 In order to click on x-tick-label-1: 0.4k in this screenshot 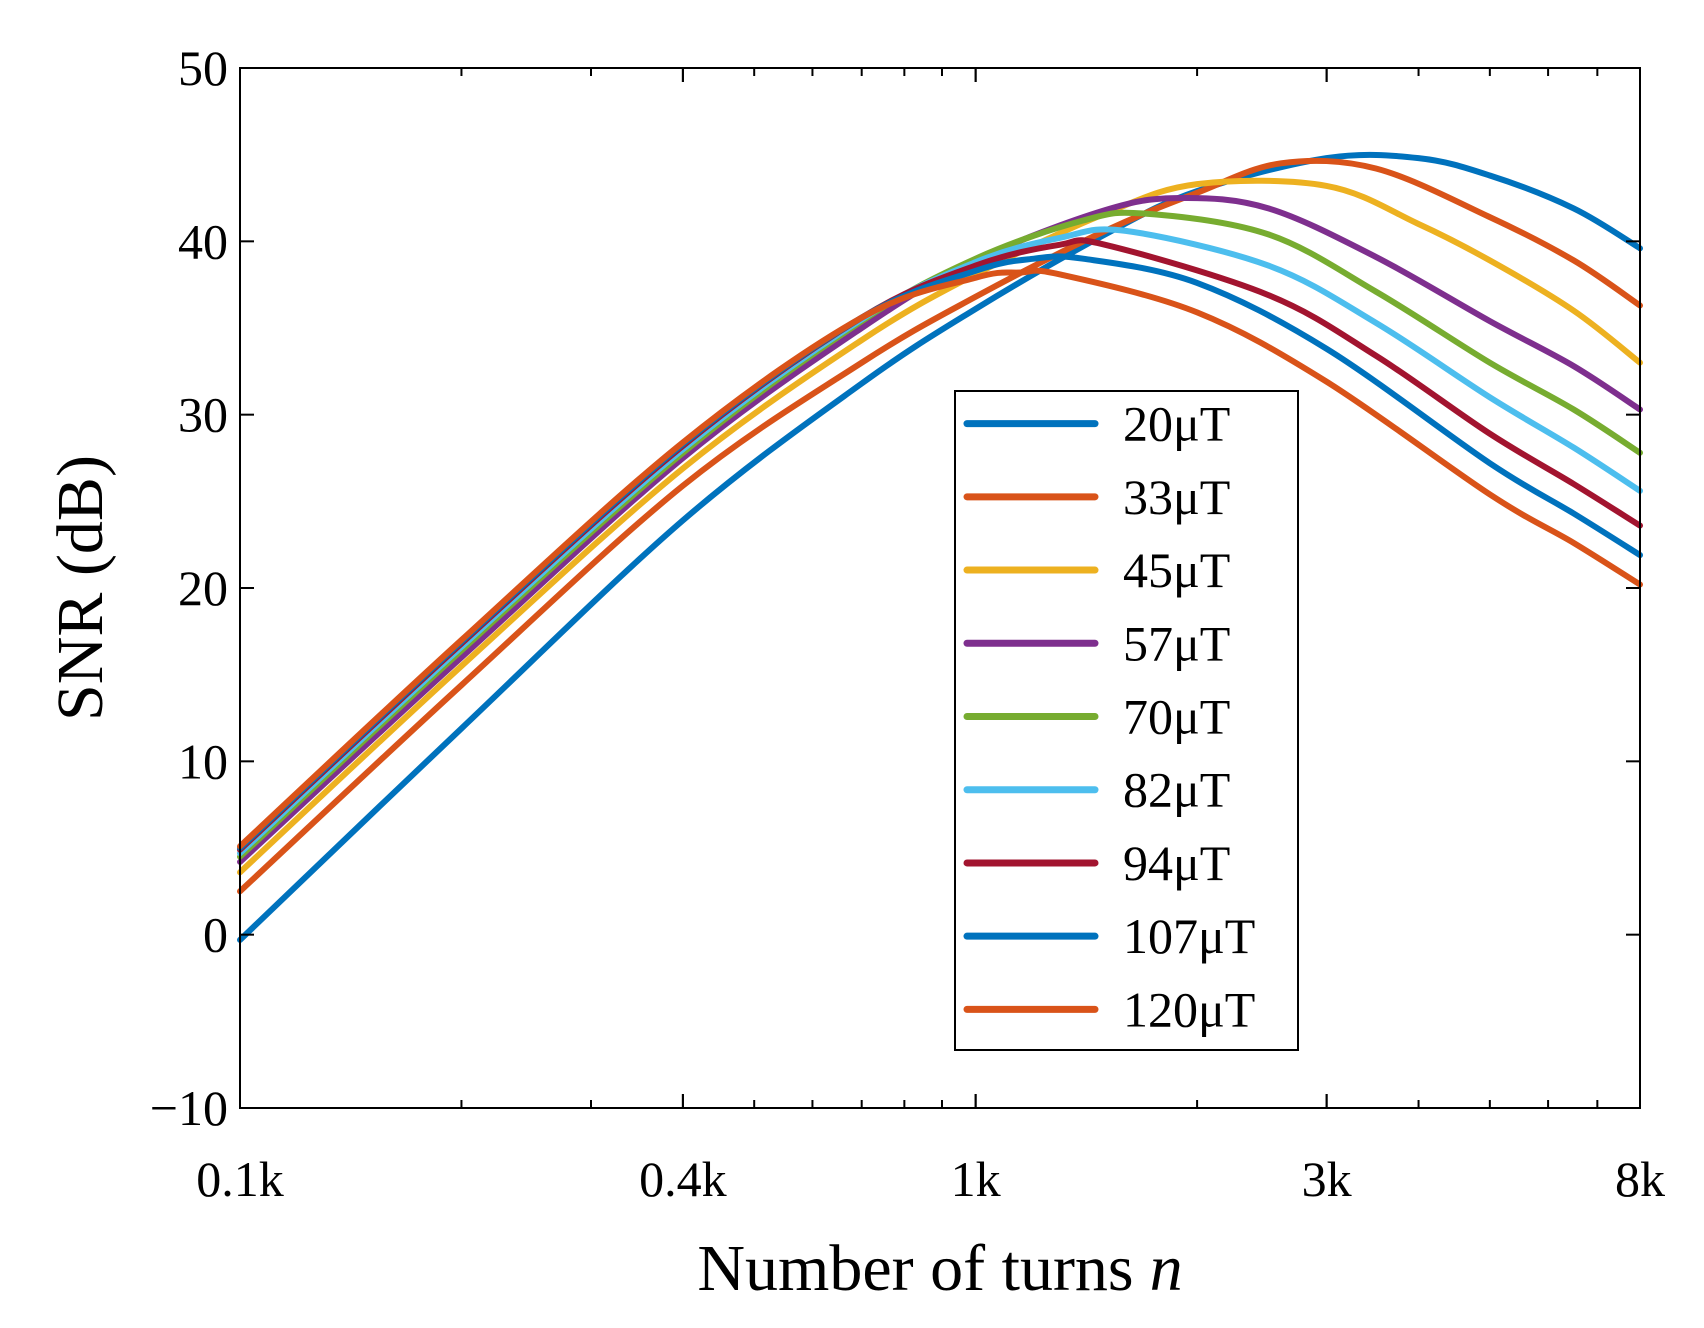, I will do `click(683, 1179)`.